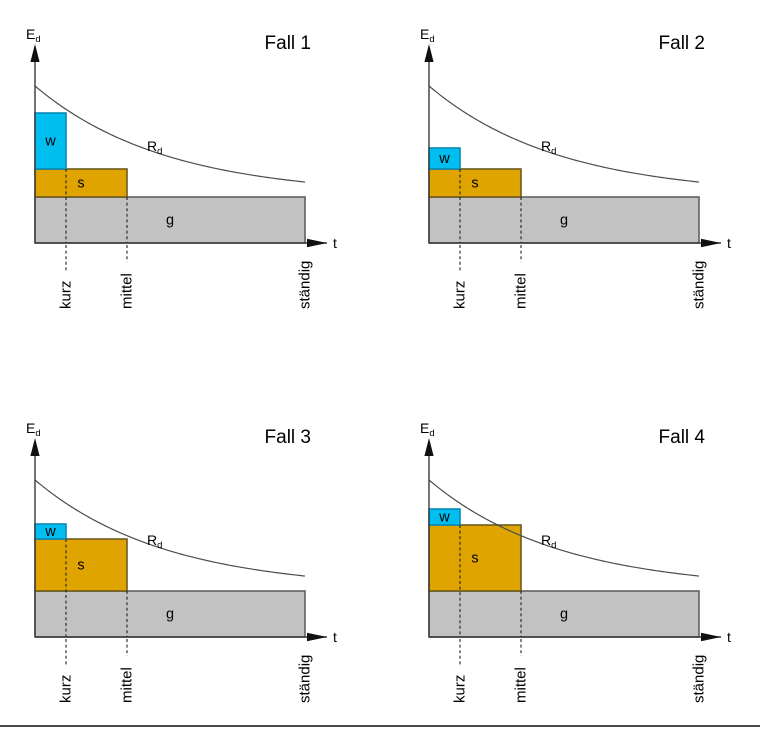 The height and width of the screenshot is (732, 760). What do you see at coordinates (682, 43) in the screenshot?
I see `panel-title: Fall 2` at bounding box center [682, 43].